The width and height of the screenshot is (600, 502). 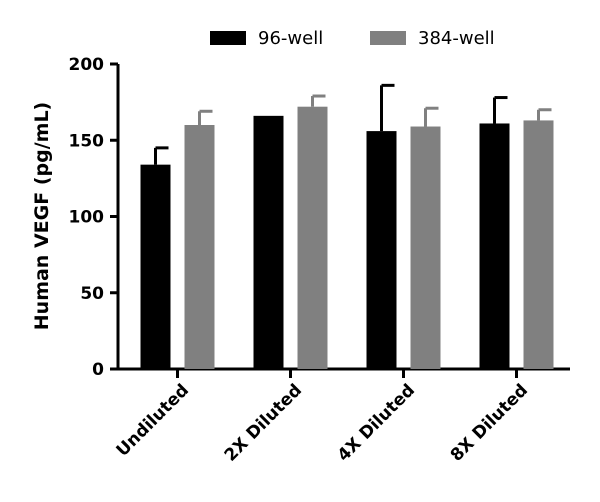 I want to click on x-tick-label-1: 2X Diluted, so click(x=263, y=422).